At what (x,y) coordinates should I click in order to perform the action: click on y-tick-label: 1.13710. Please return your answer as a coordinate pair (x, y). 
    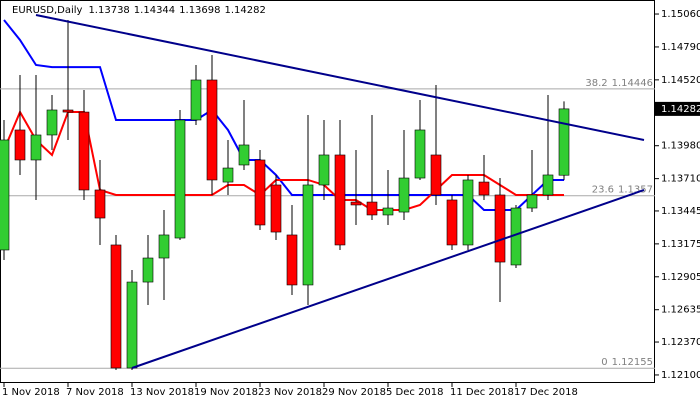
    Looking at the image, I should click on (680, 179).